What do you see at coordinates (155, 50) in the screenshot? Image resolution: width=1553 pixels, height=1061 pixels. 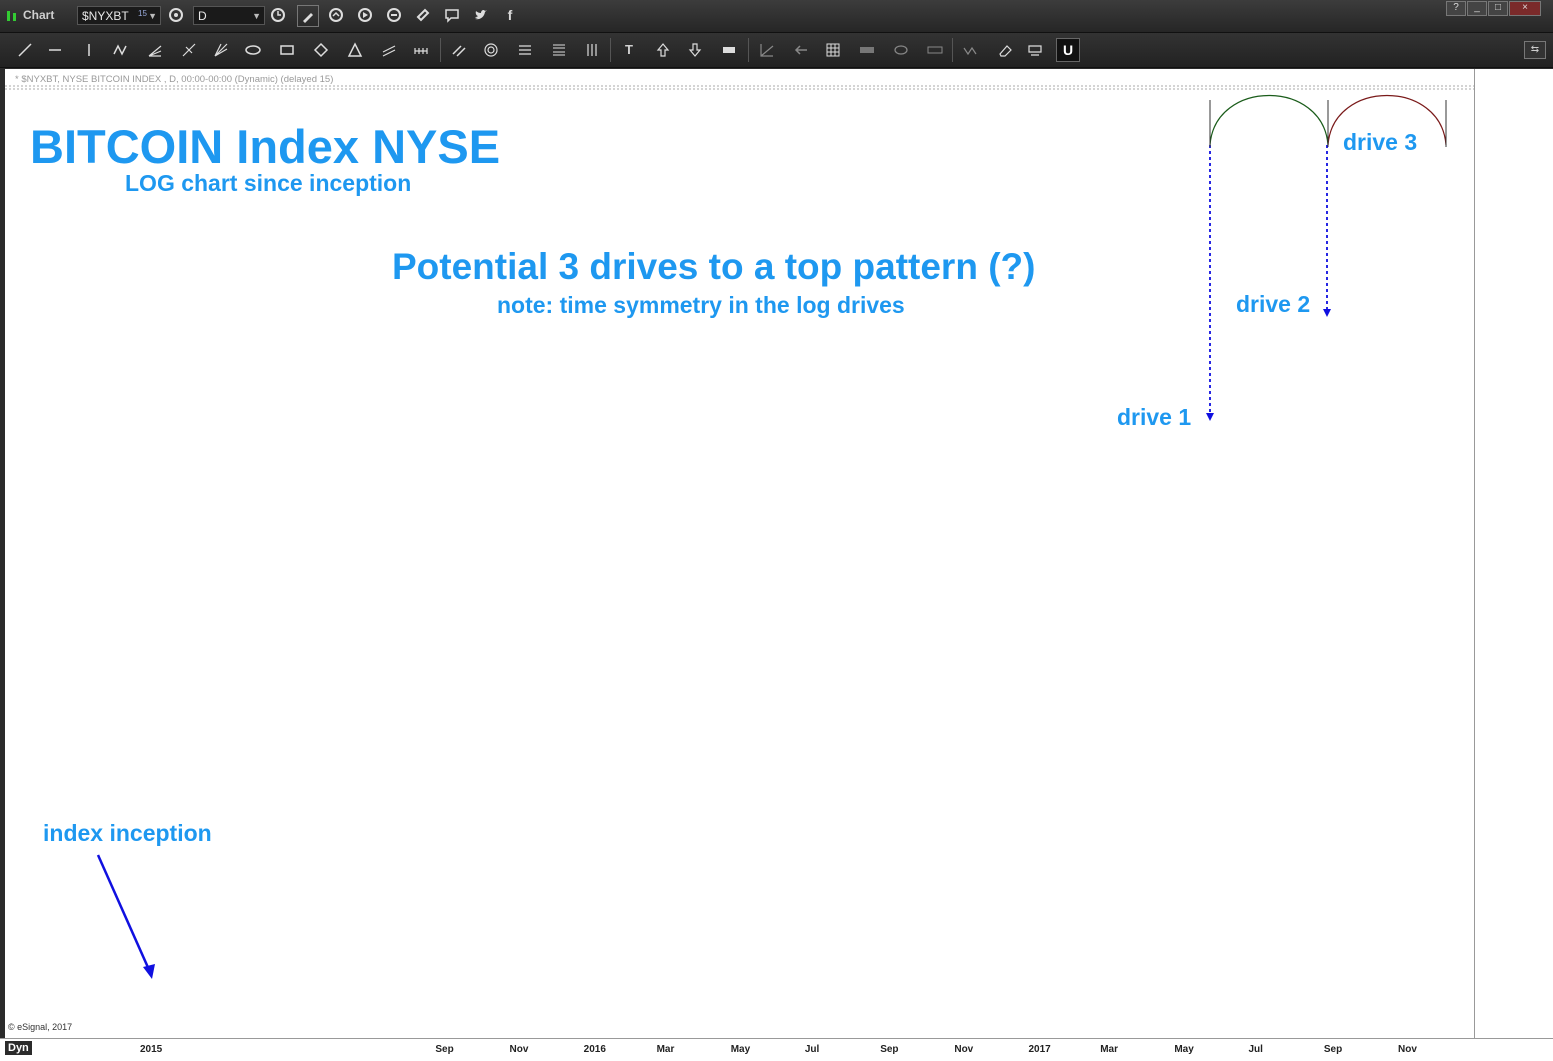 I see `fan-tool-icon` at bounding box center [155, 50].